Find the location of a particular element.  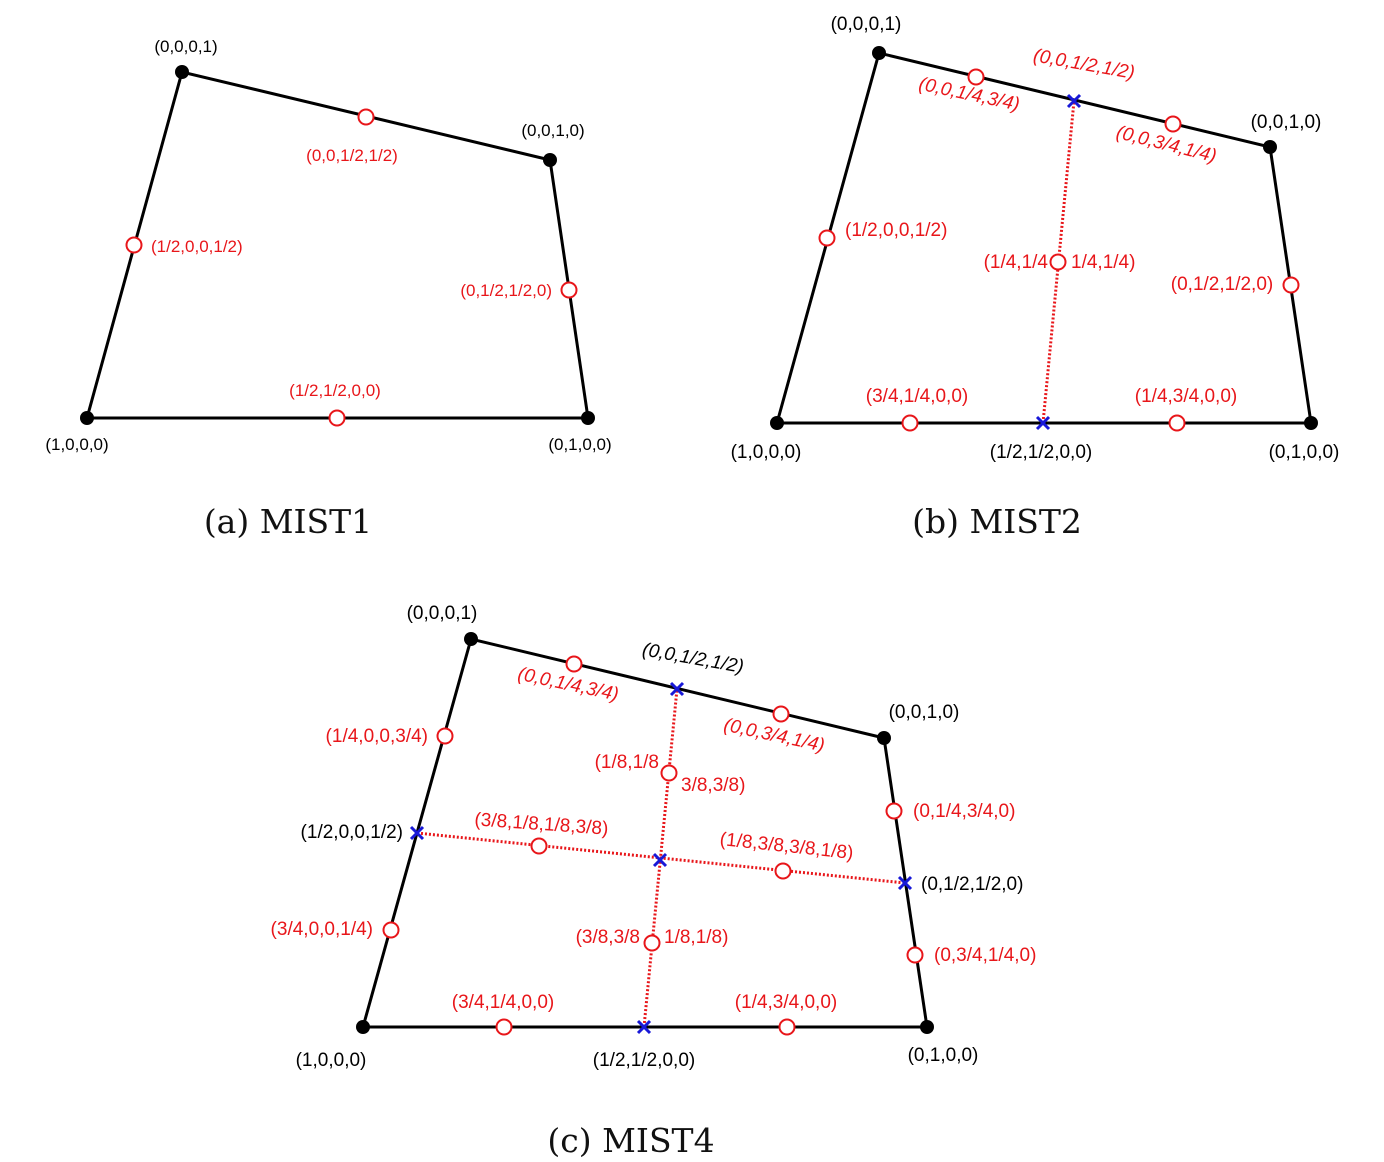

mist1-node-label-left: (1/2,0,0,1/2) is located at coordinates (197, 246).